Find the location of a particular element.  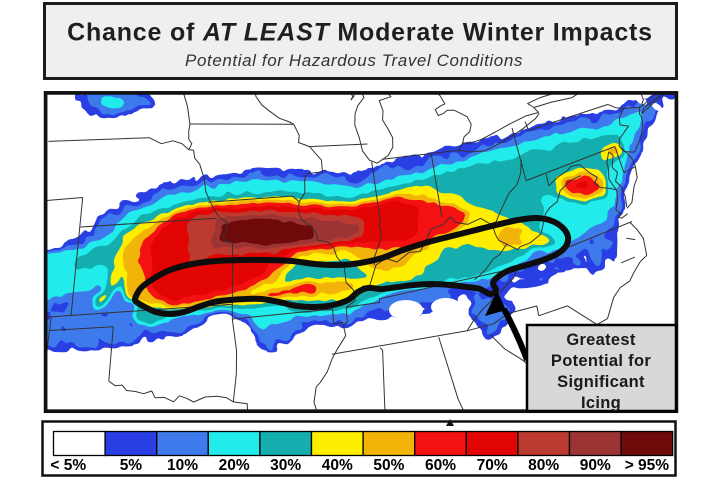

svg-text: Icing is located at coordinates (601, 403).